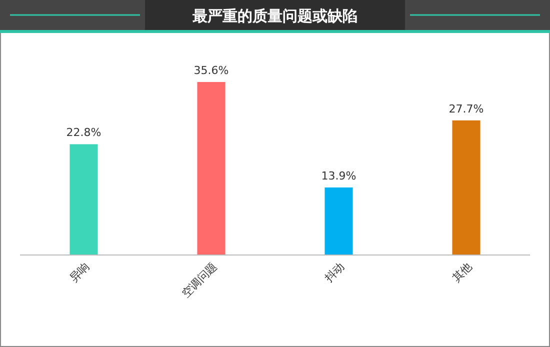 This screenshot has height=347, width=550. I want to click on x-tick-label: 空调问题, so click(199, 280).